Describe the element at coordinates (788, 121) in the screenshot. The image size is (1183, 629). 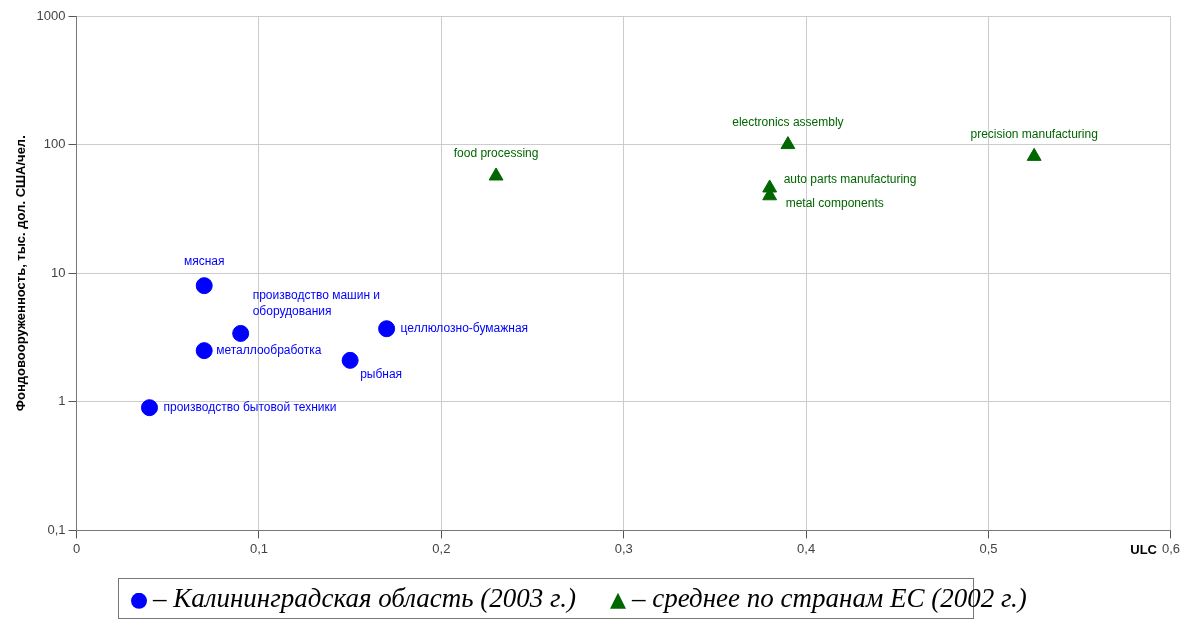
I see `annotation: electronics assembly` at that location.